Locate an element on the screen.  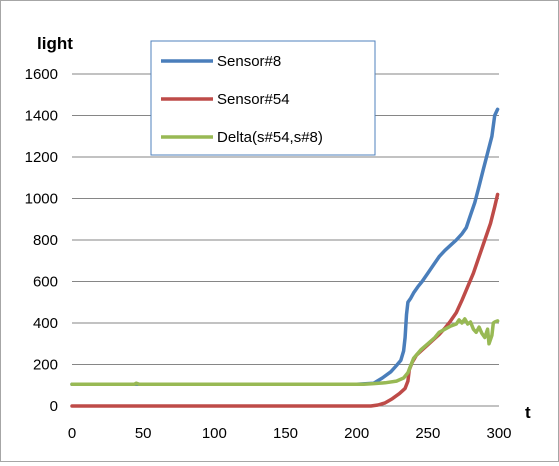
x-tick-label: 0 is located at coordinates (72, 433).